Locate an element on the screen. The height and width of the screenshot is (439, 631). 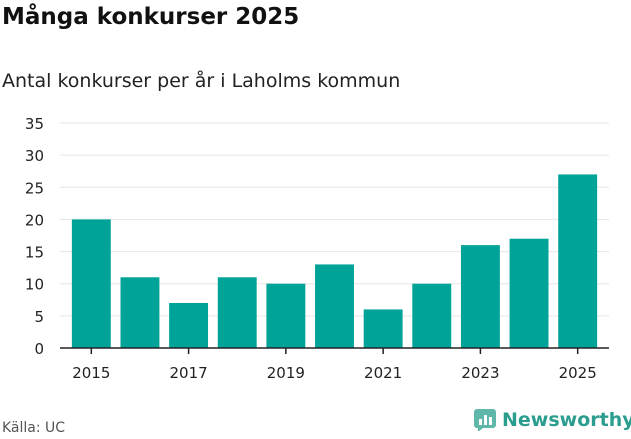
x-tick-label: 2019 is located at coordinates (286, 373).